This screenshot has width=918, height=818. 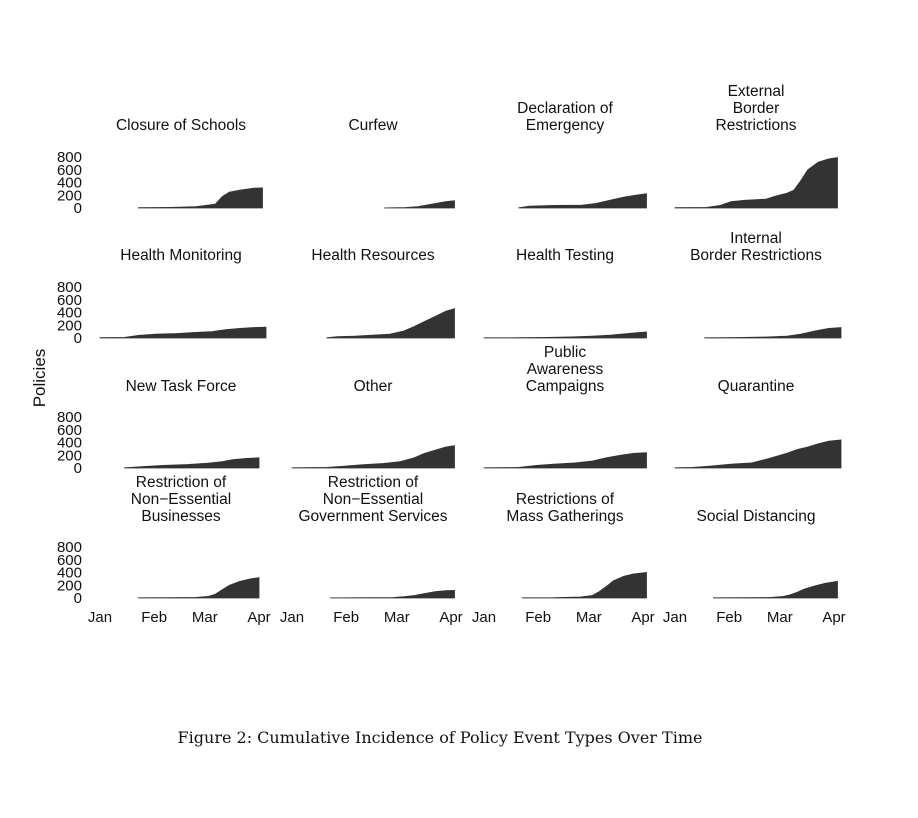 I want to click on panel-title: Quarantine, so click(x=756, y=386).